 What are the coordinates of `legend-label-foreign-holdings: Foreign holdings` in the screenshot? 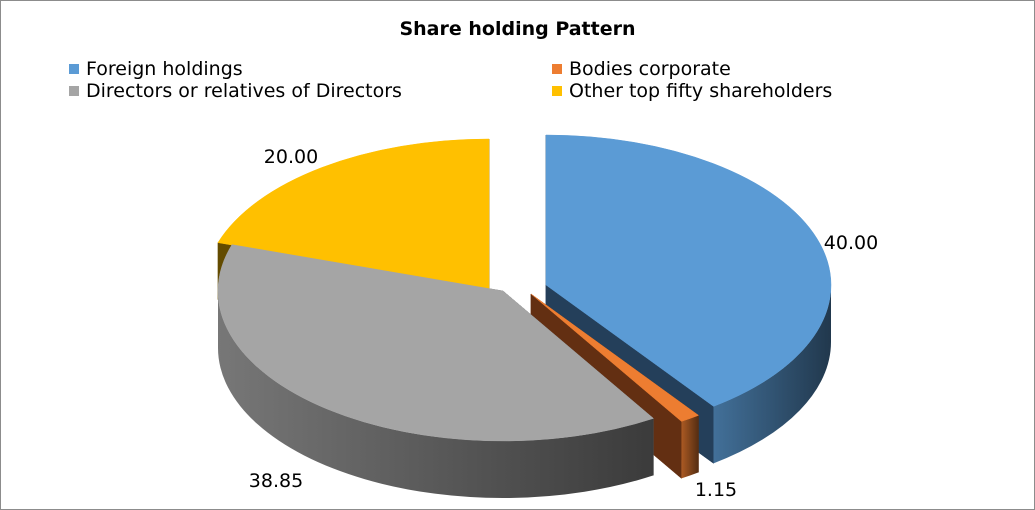 It's located at (164, 69).